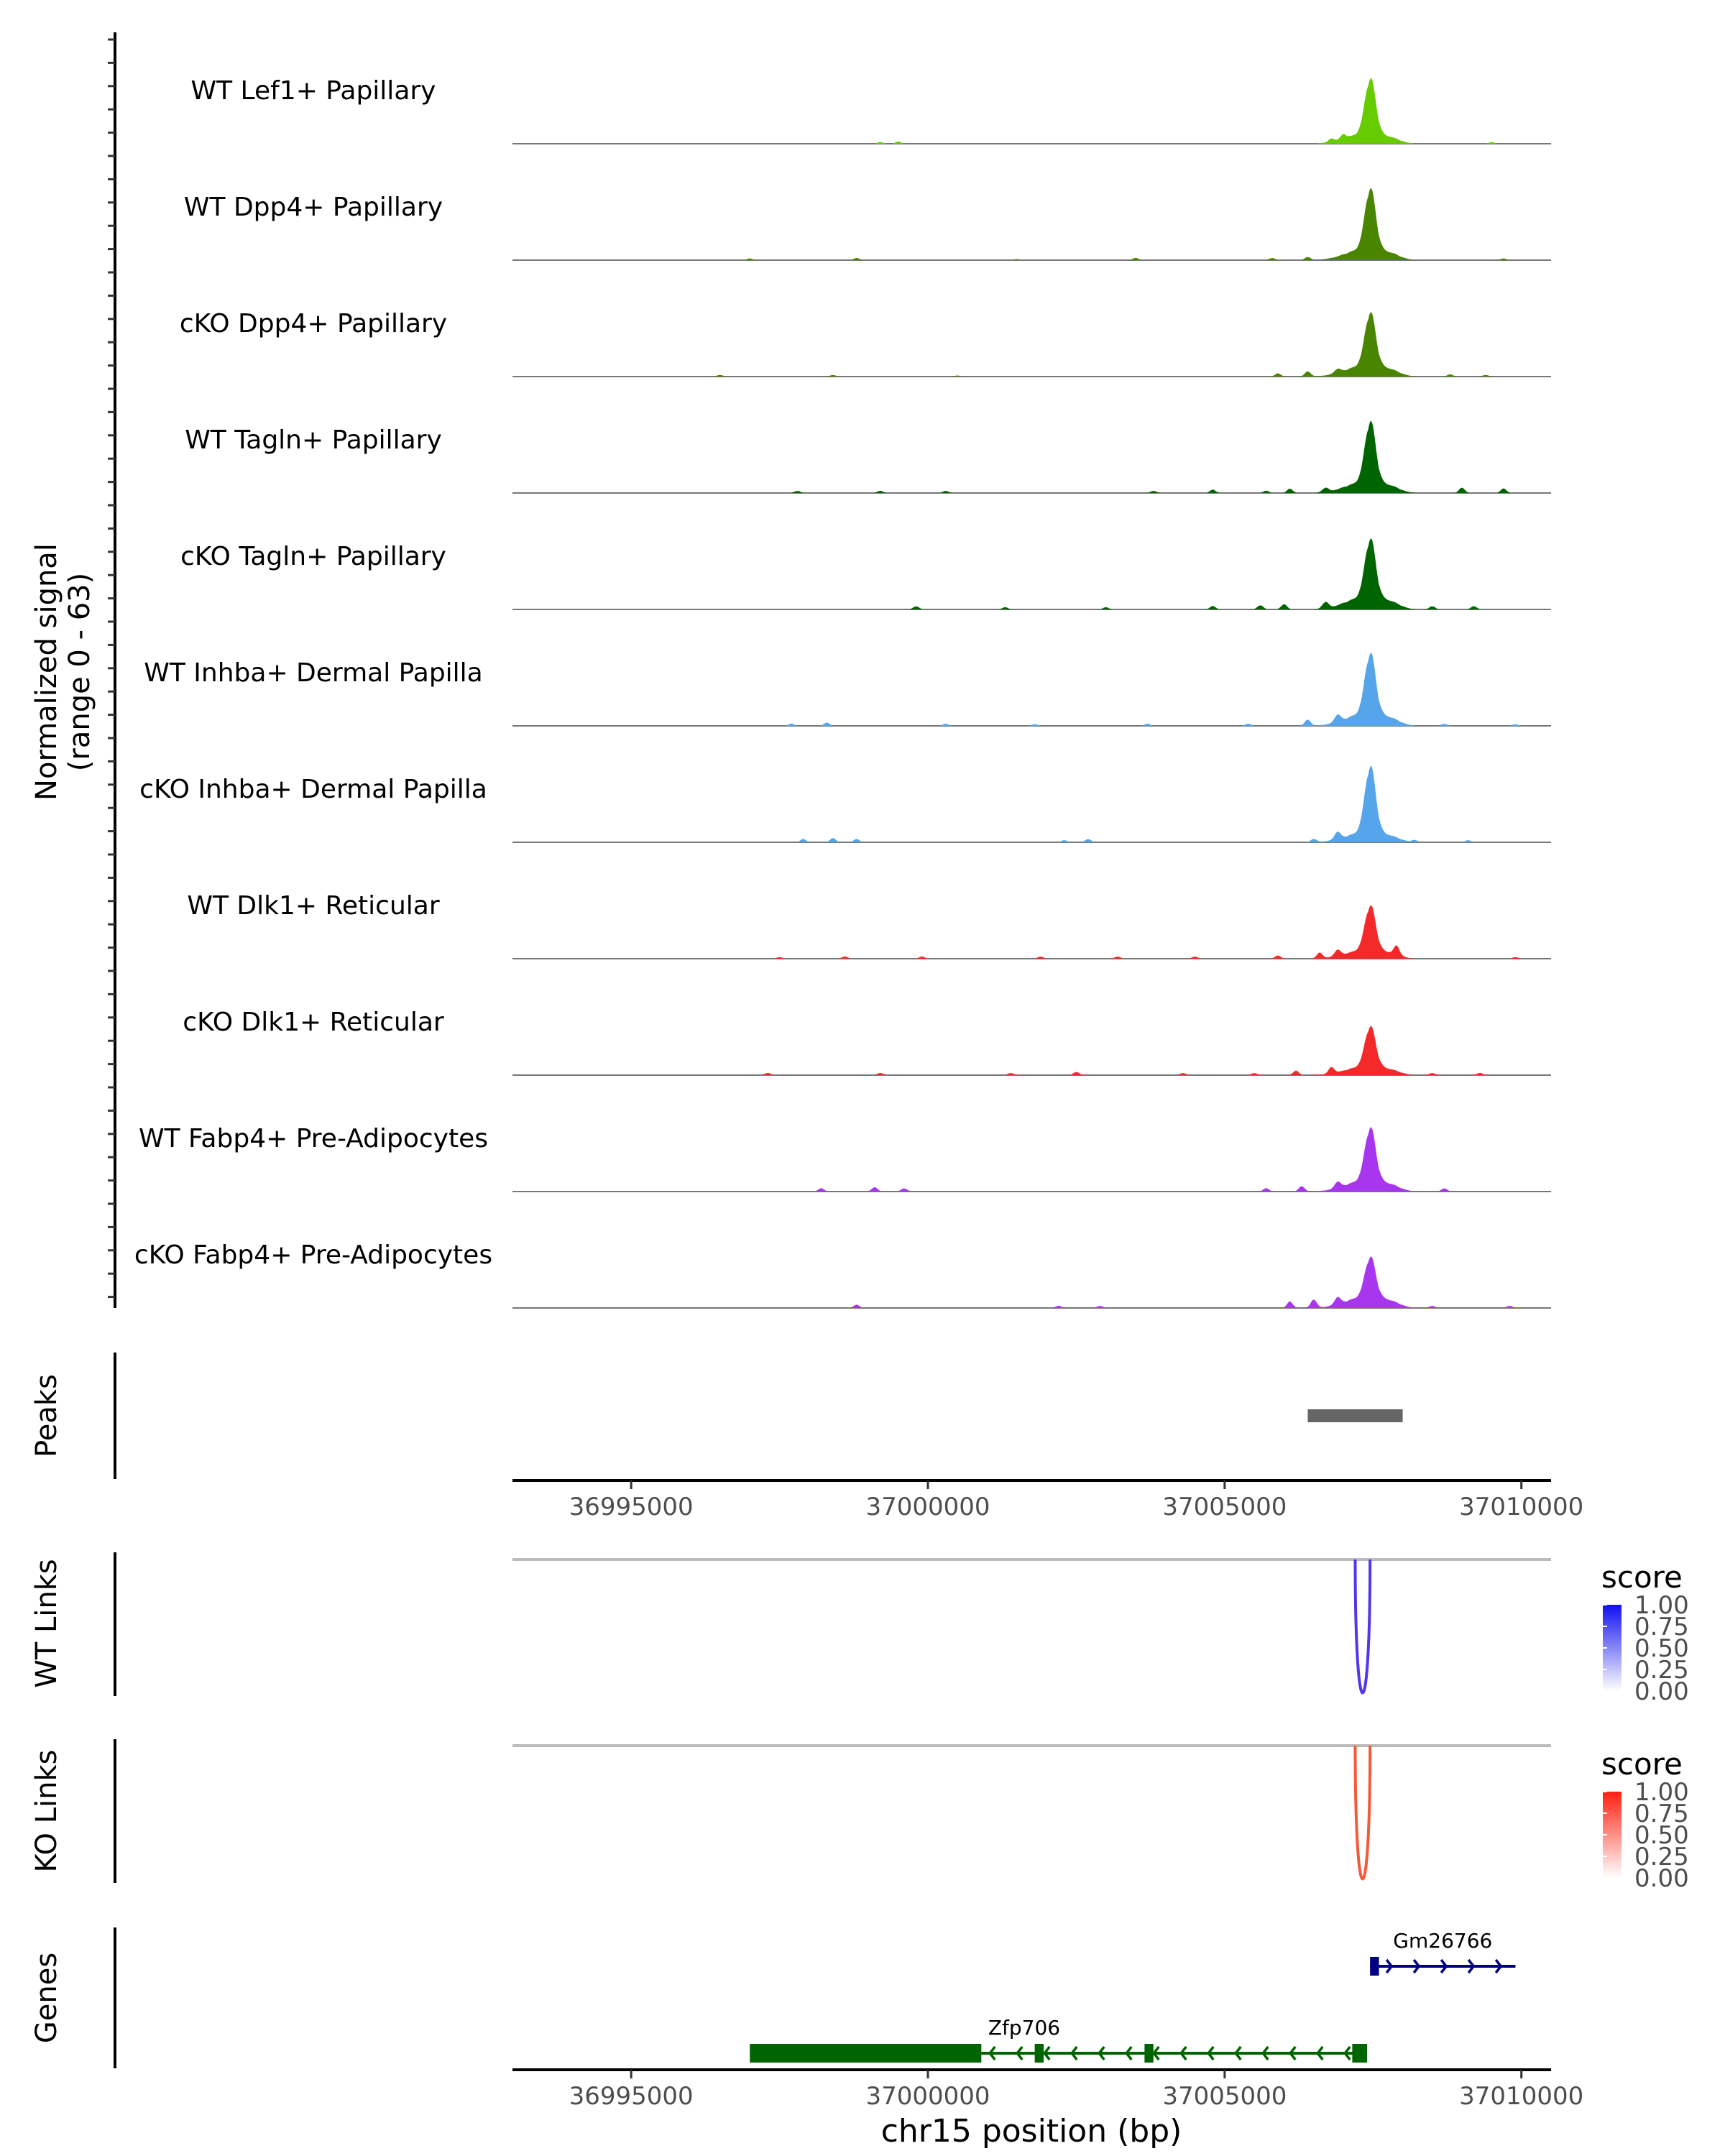 Image resolution: width=1725 pixels, height=2156 pixels. I want to click on coverage-area-wt-tagln-papillary, so click(1031, 457).